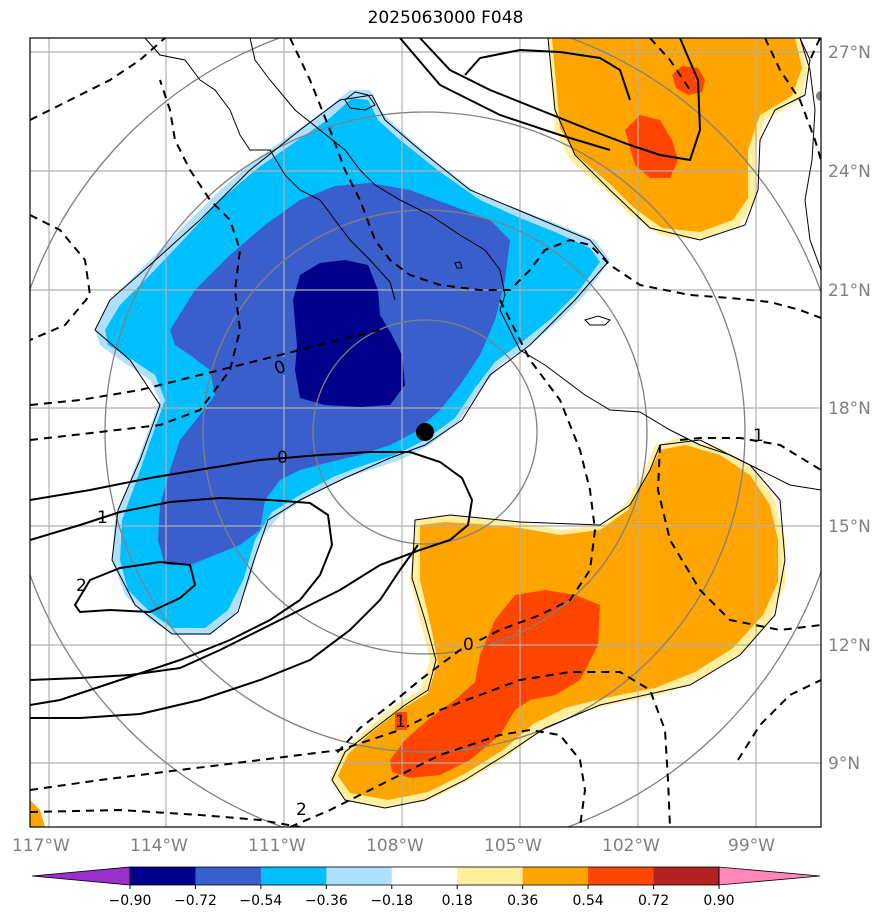 Image resolution: width=891 pixels, height=924 pixels. What do you see at coordinates (758, 436) in the screenshot?
I see `contour-label-1-c: 1` at bounding box center [758, 436].